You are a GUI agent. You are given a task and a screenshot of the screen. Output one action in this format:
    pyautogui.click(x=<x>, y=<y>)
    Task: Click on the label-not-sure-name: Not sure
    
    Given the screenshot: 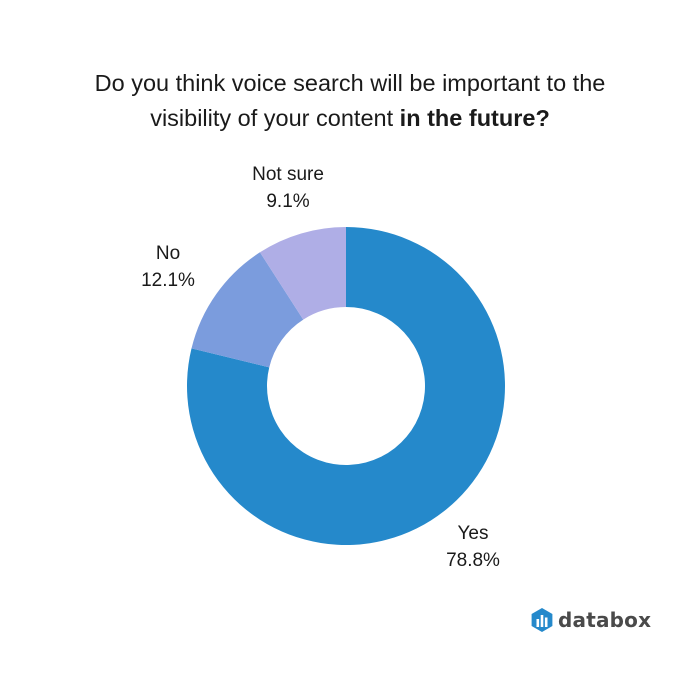 What is the action you would take?
    pyautogui.click(x=288, y=174)
    